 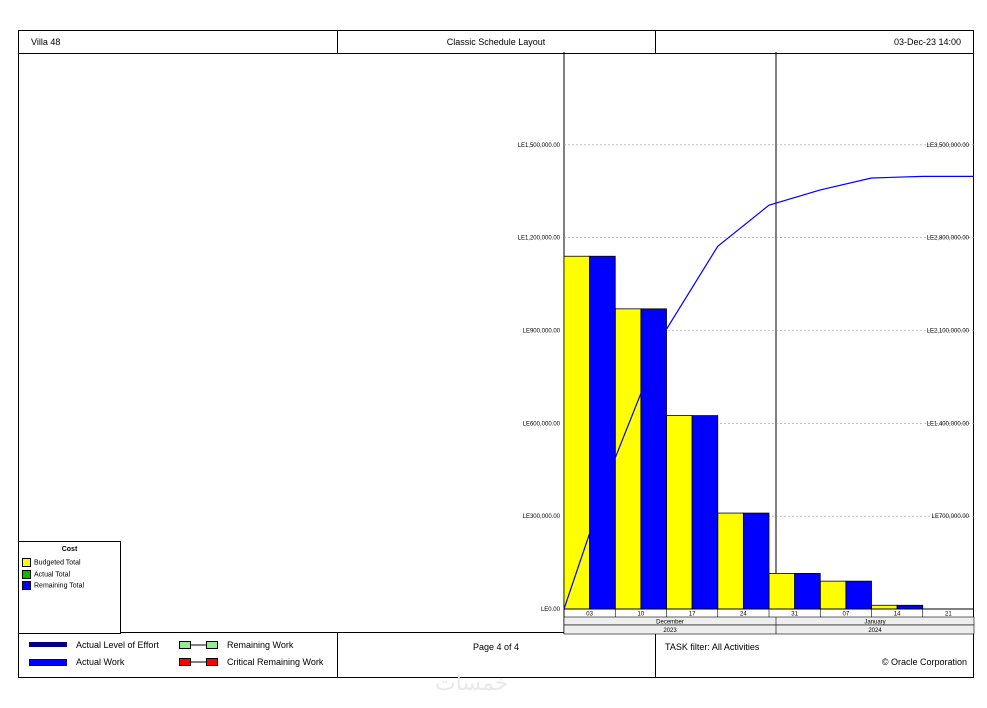 What do you see at coordinates (48, 662) in the screenshot?
I see `actual-work-swatch` at bounding box center [48, 662].